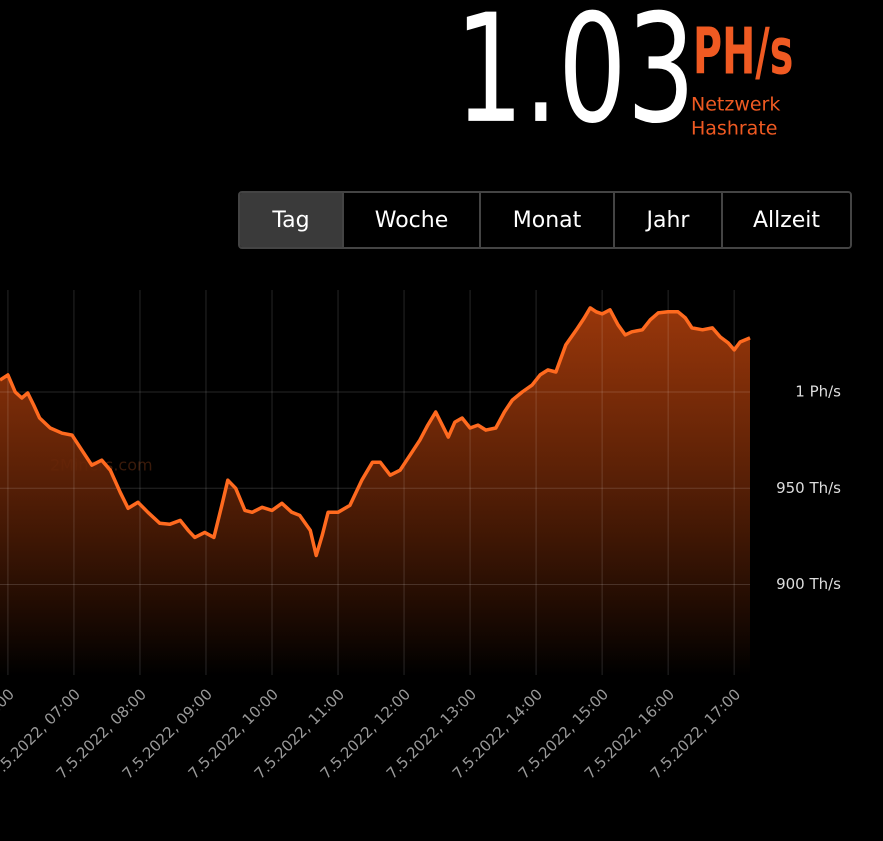  I want to click on tab: Tag, so click(291, 220).